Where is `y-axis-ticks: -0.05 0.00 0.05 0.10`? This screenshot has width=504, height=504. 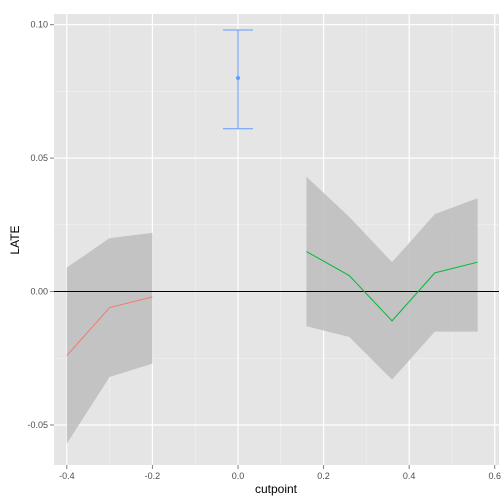 y-axis-ticks: -0.05 0.00 0.05 0.10 is located at coordinates (40, 225).